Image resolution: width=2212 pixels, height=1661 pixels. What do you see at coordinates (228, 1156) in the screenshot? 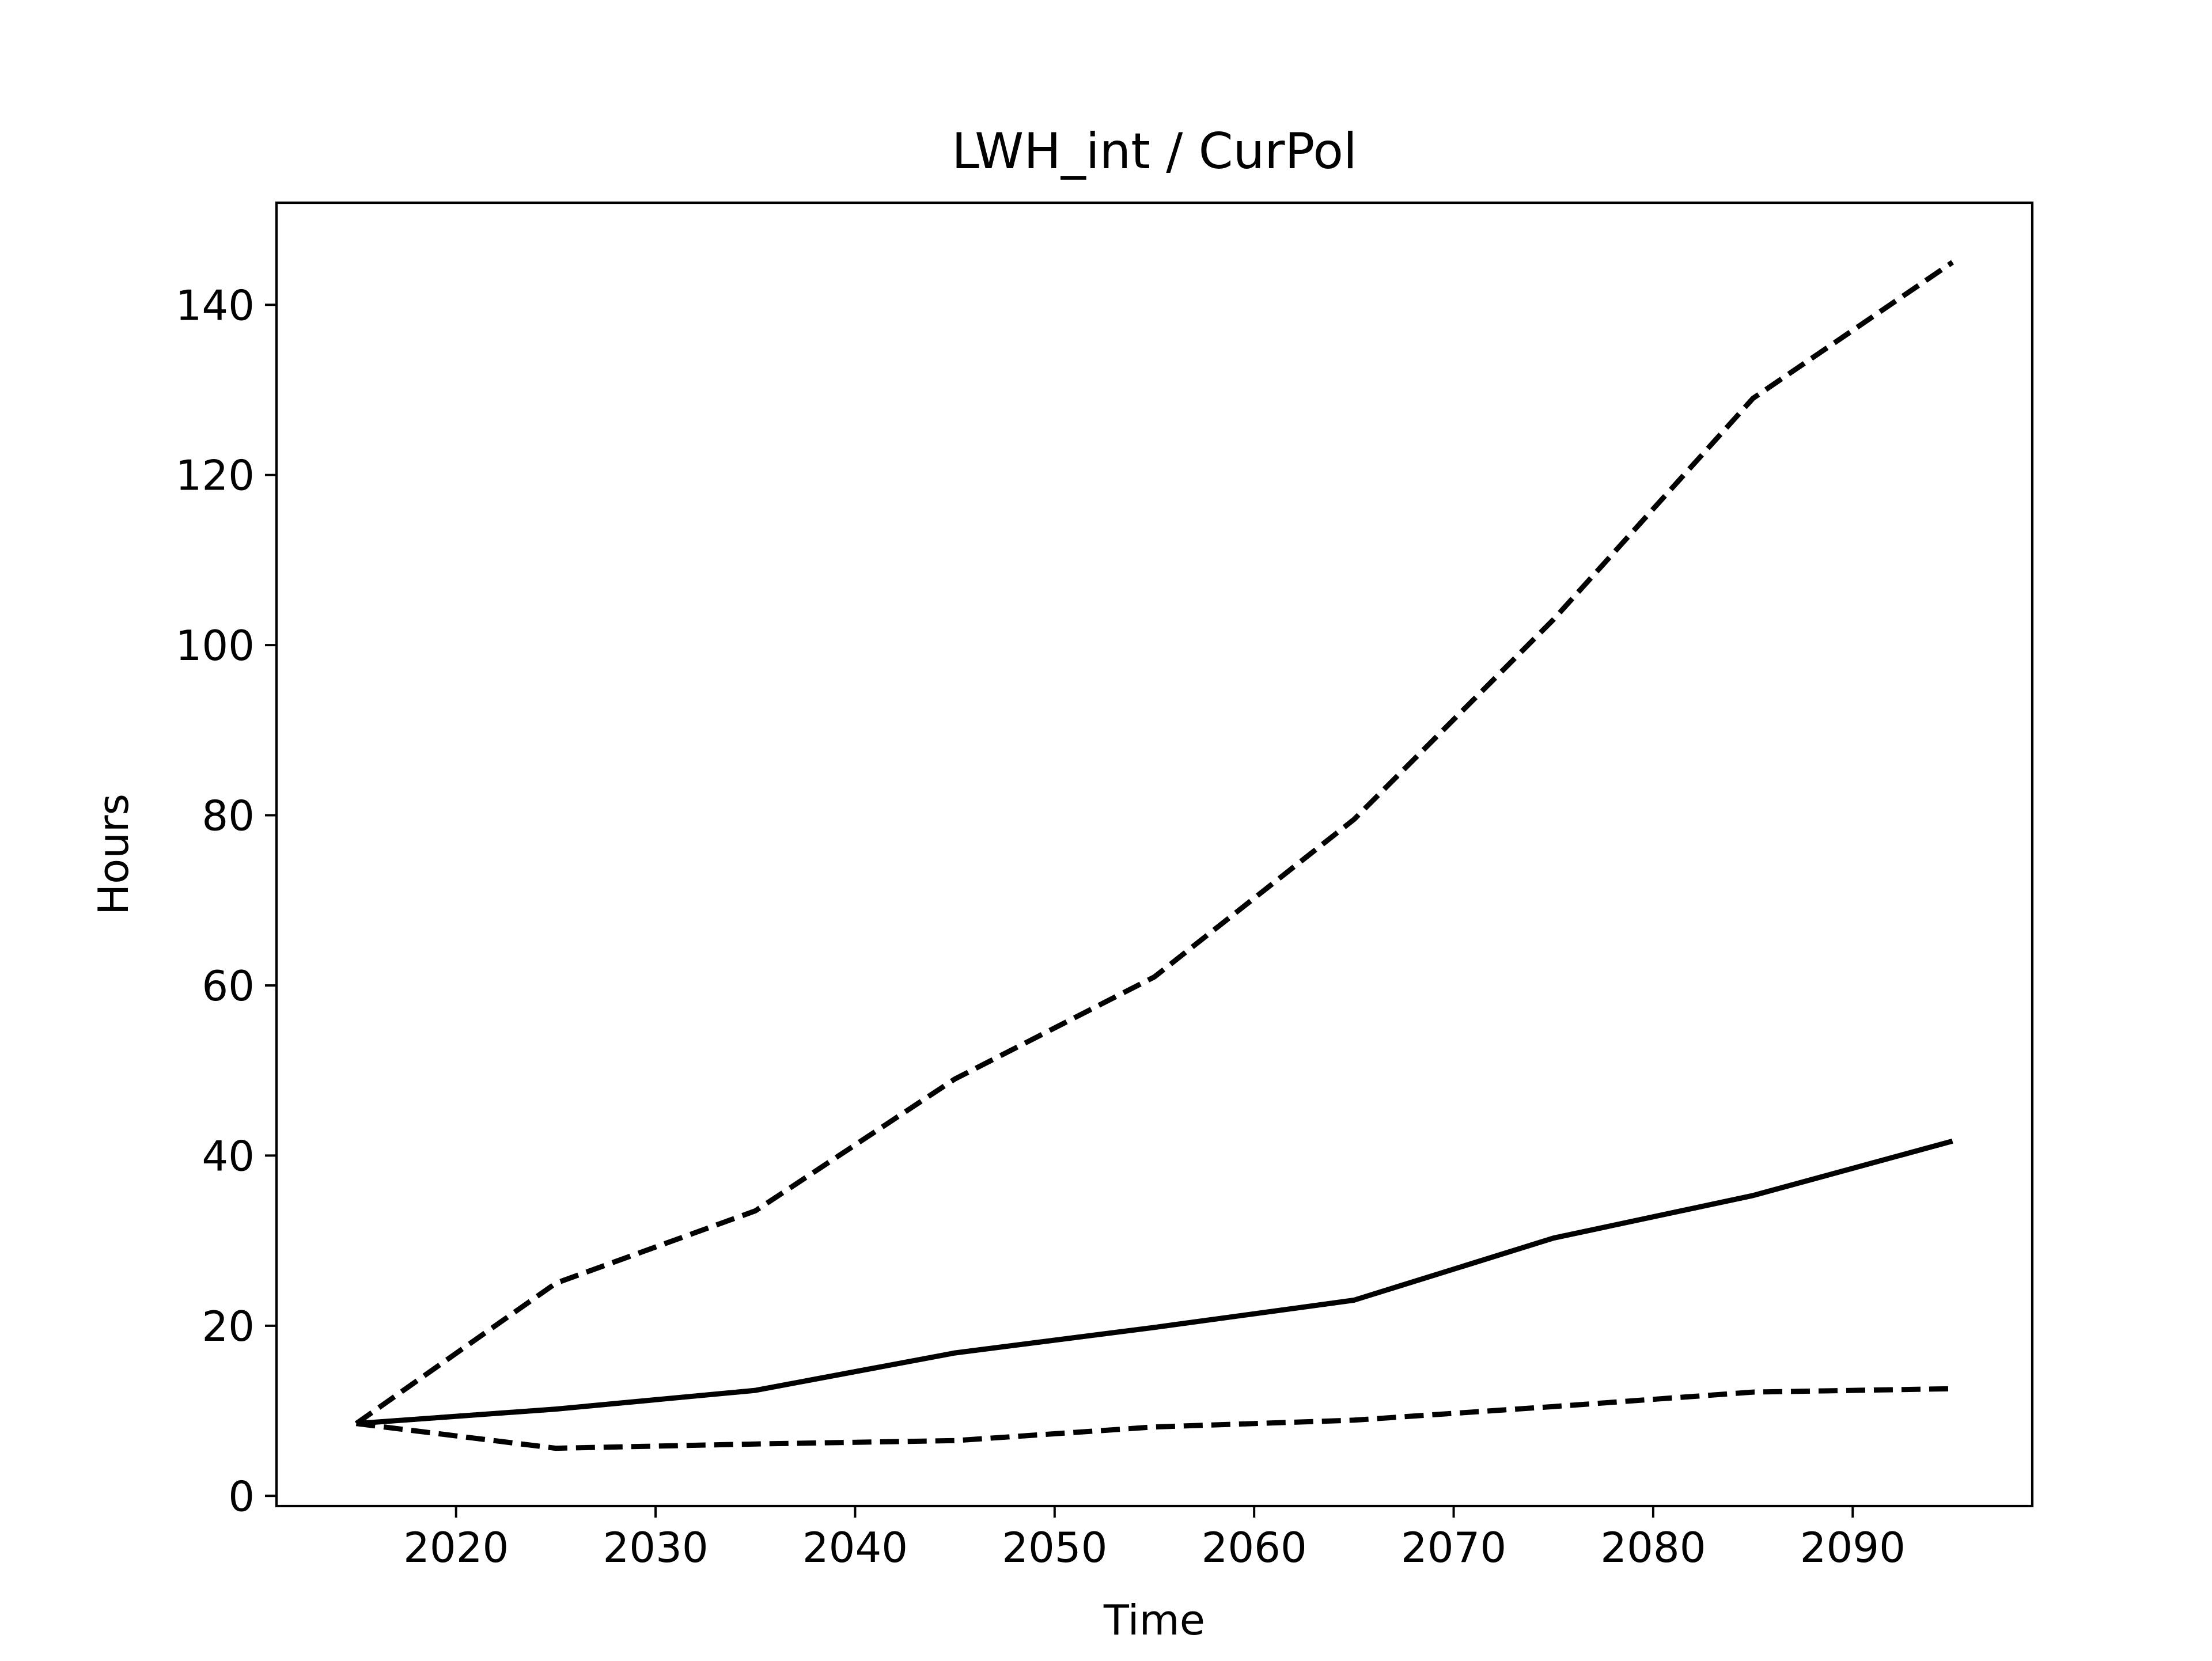
I see `y-tick-label: 40` at bounding box center [228, 1156].